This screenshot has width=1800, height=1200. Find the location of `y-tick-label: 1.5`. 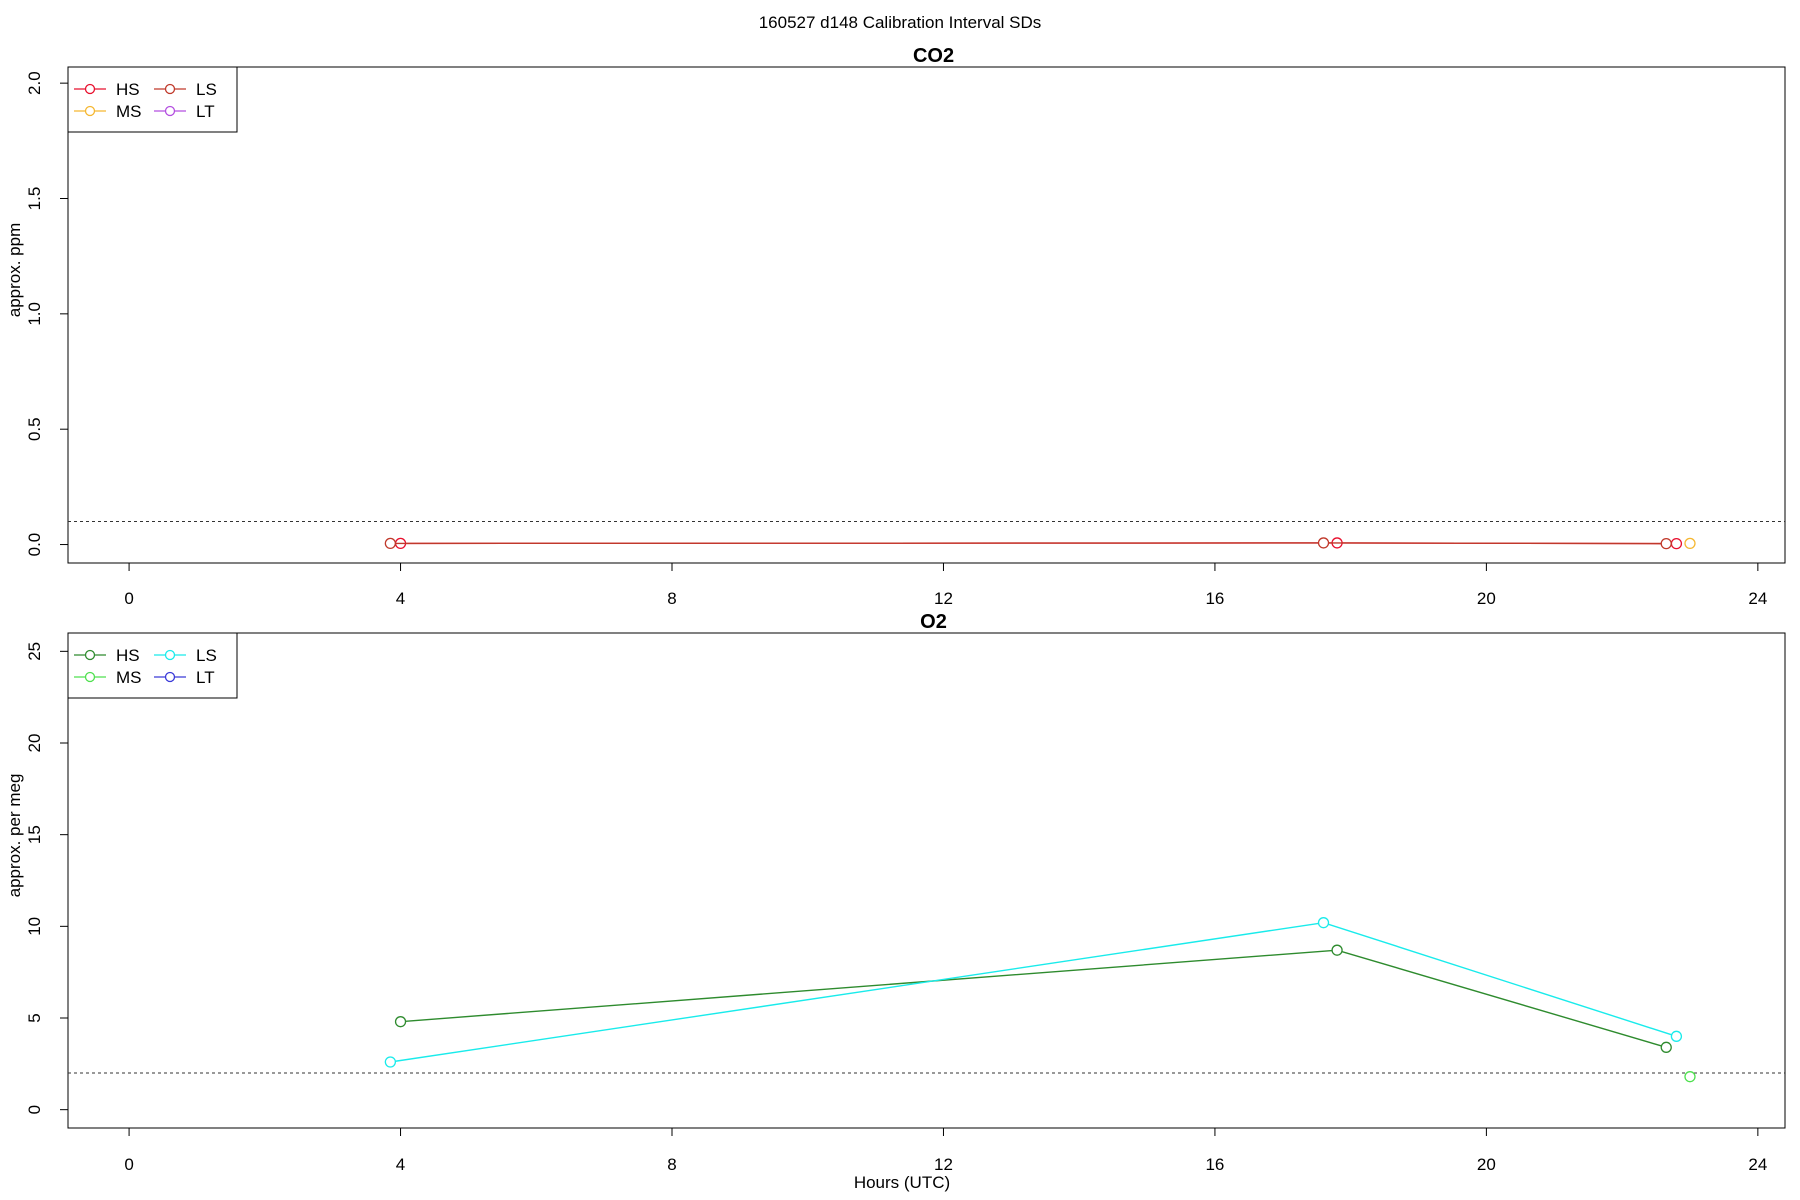

y-tick-label: 1.5 is located at coordinates (34, 199).